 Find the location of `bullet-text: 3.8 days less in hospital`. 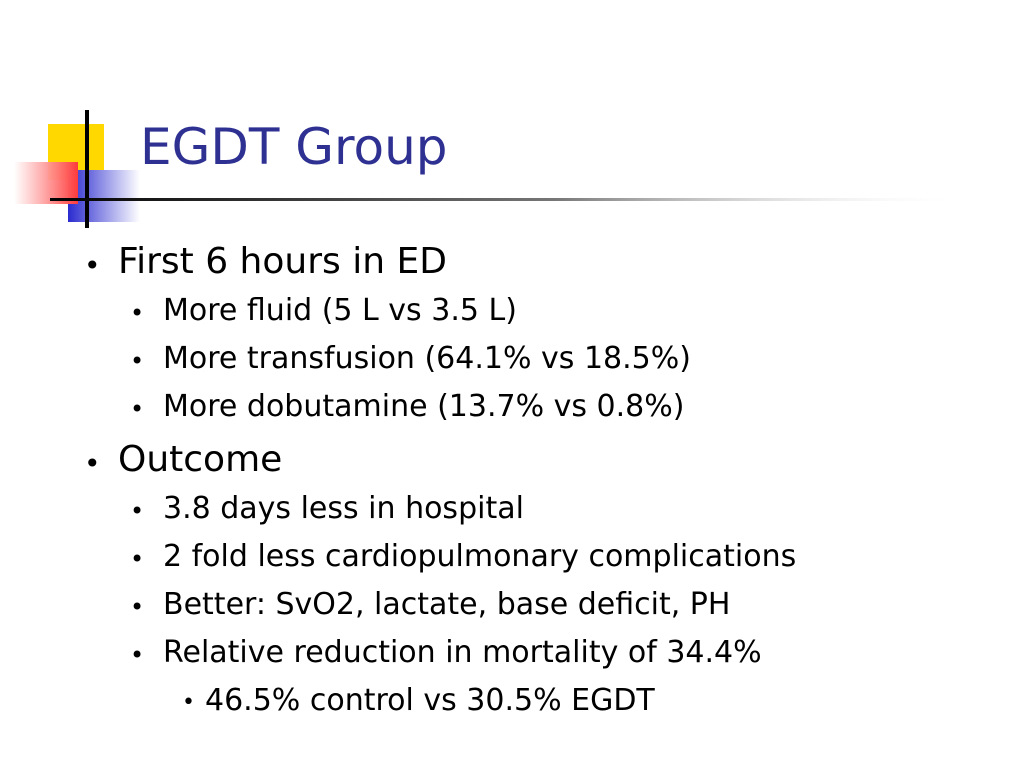

bullet-text: 3.8 days less in hospital is located at coordinates (343, 508).